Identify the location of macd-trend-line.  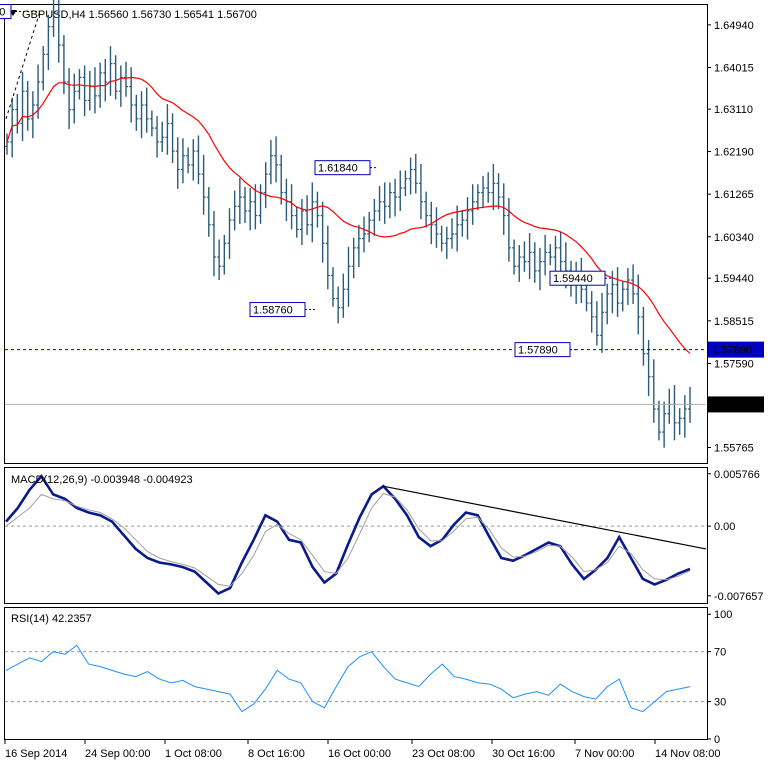
(544, 517).